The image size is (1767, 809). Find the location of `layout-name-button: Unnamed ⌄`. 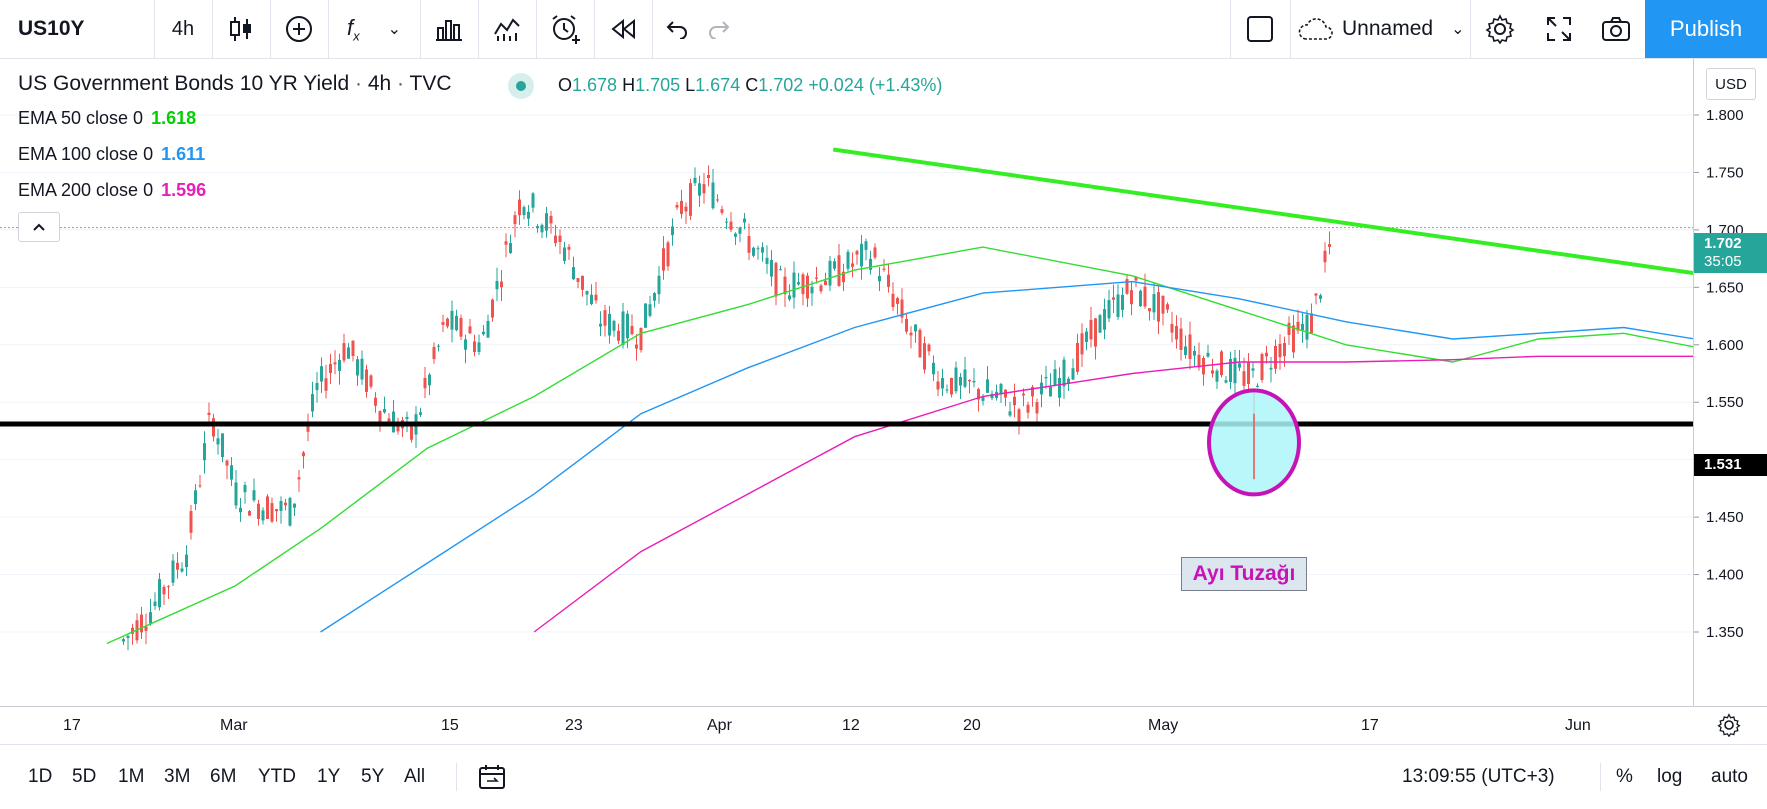

layout-name-button: Unnamed ⌄ is located at coordinates (1382, 29).